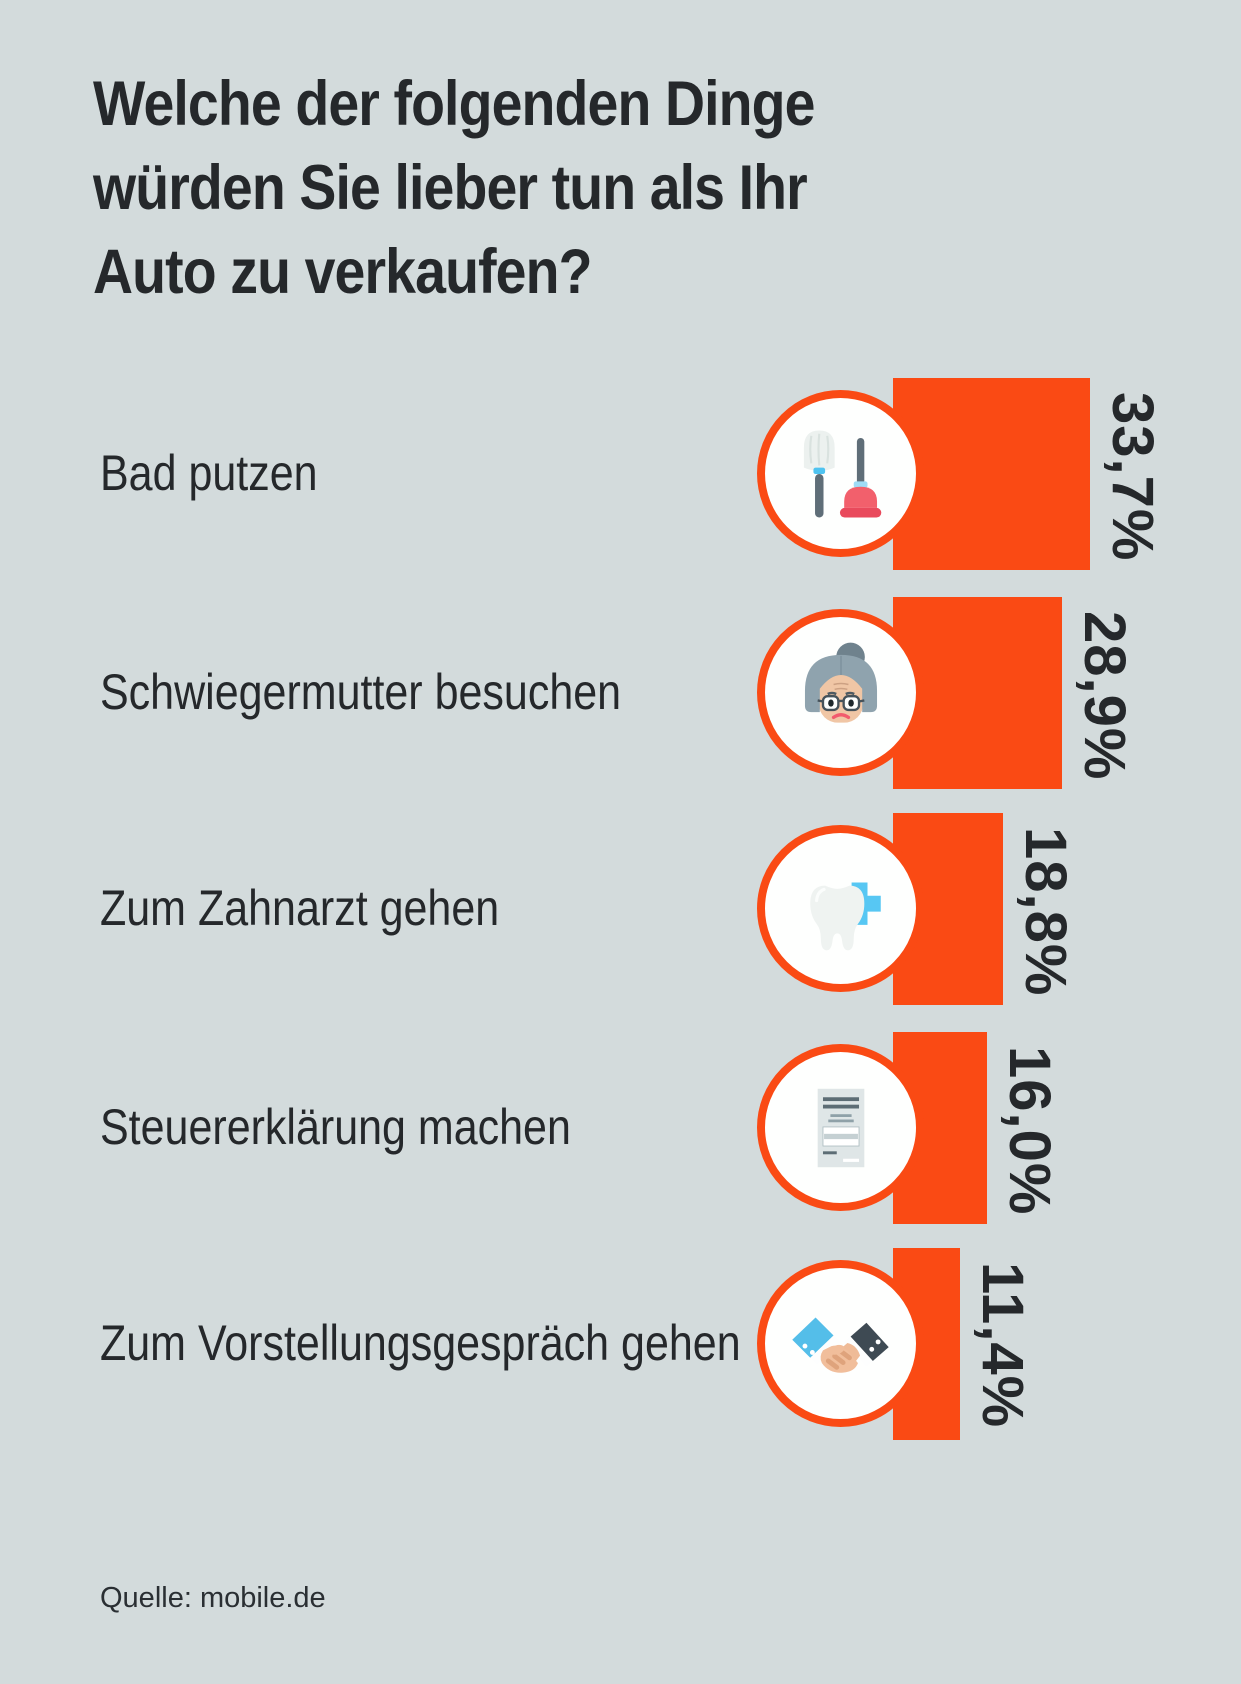  What do you see at coordinates (845, 916) in the screenshot?
I see `dentist-tooth-cross-icon` at bounding box center [845, 916].